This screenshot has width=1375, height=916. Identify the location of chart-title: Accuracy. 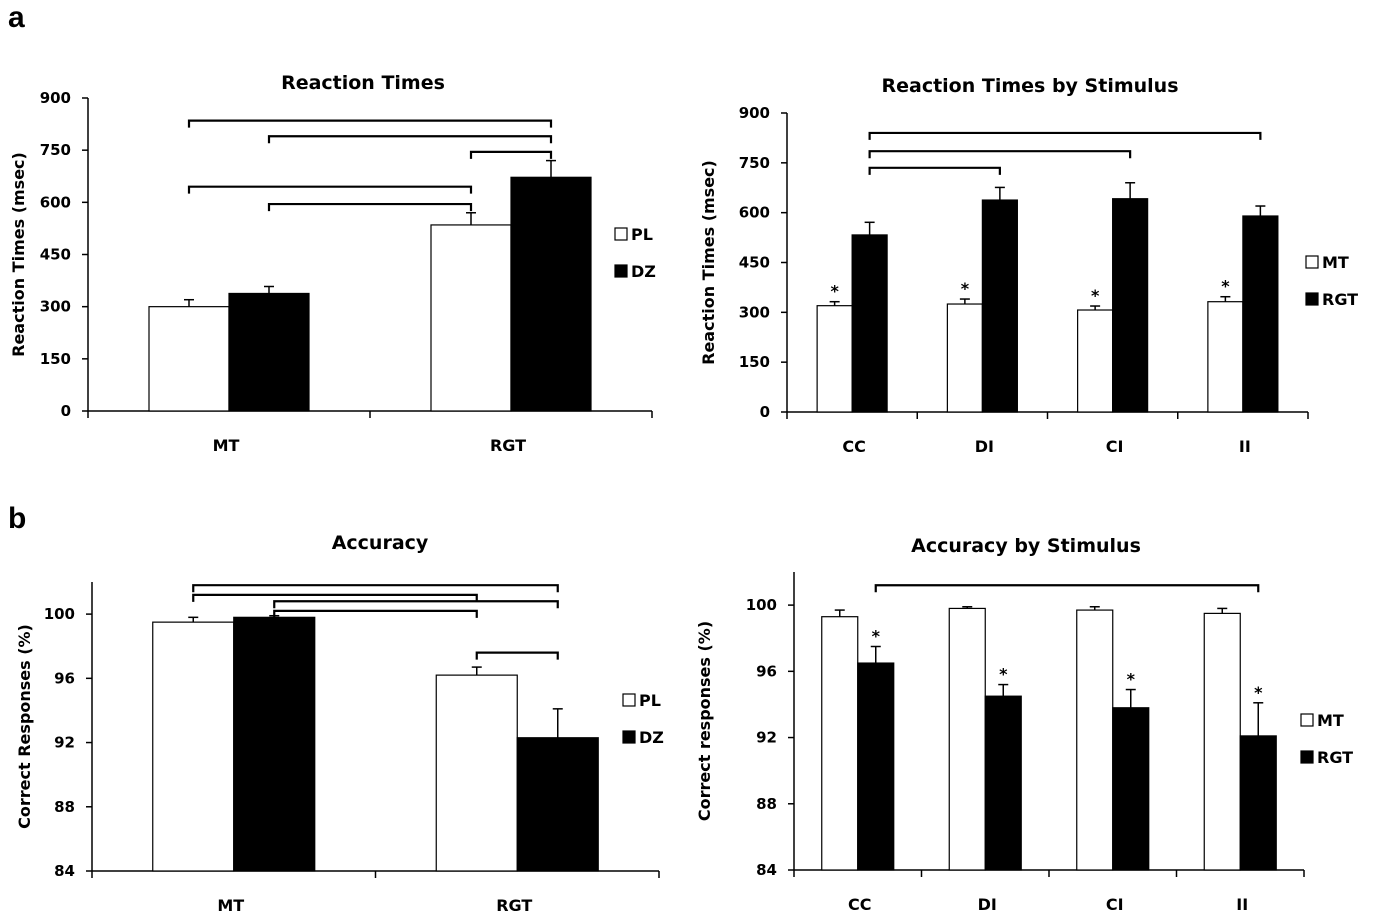
(380, 543).